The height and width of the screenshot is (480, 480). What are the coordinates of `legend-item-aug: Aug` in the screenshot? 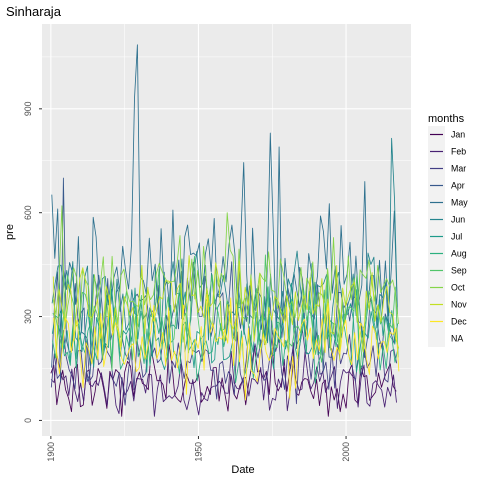 It's located at (447, 253).